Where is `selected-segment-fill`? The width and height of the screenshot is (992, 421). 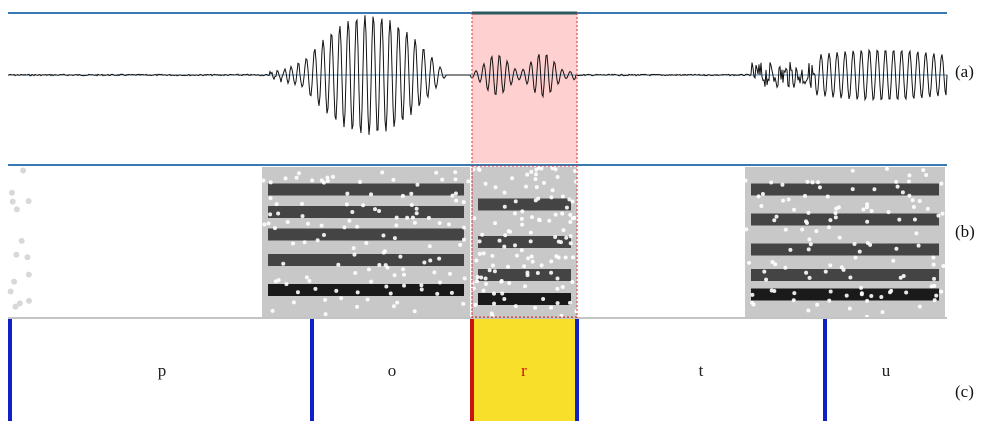 selected-segment-fill is located at coordinates (524, 370).